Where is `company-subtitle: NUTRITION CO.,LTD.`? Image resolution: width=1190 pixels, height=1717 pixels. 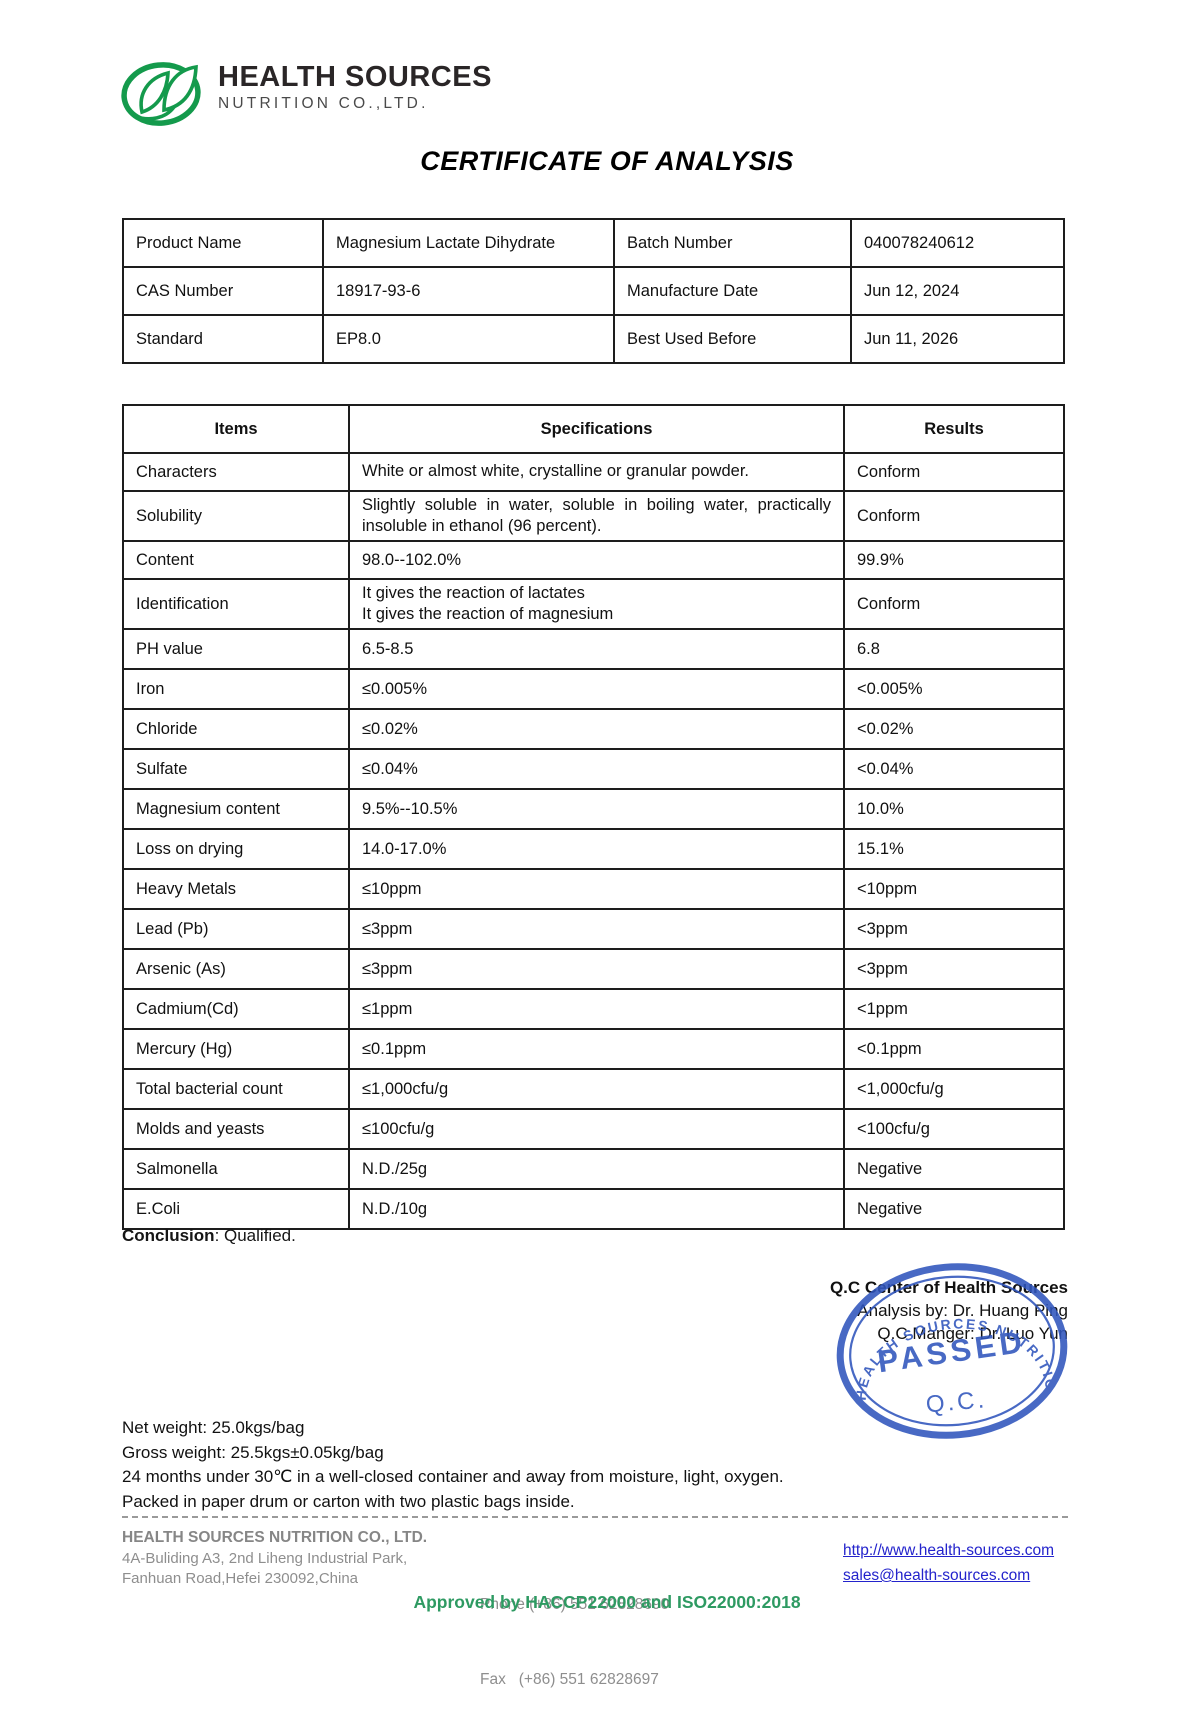 company-subtitle: NUTRITION CO.,LTD. is located at coordinates (323, 103).